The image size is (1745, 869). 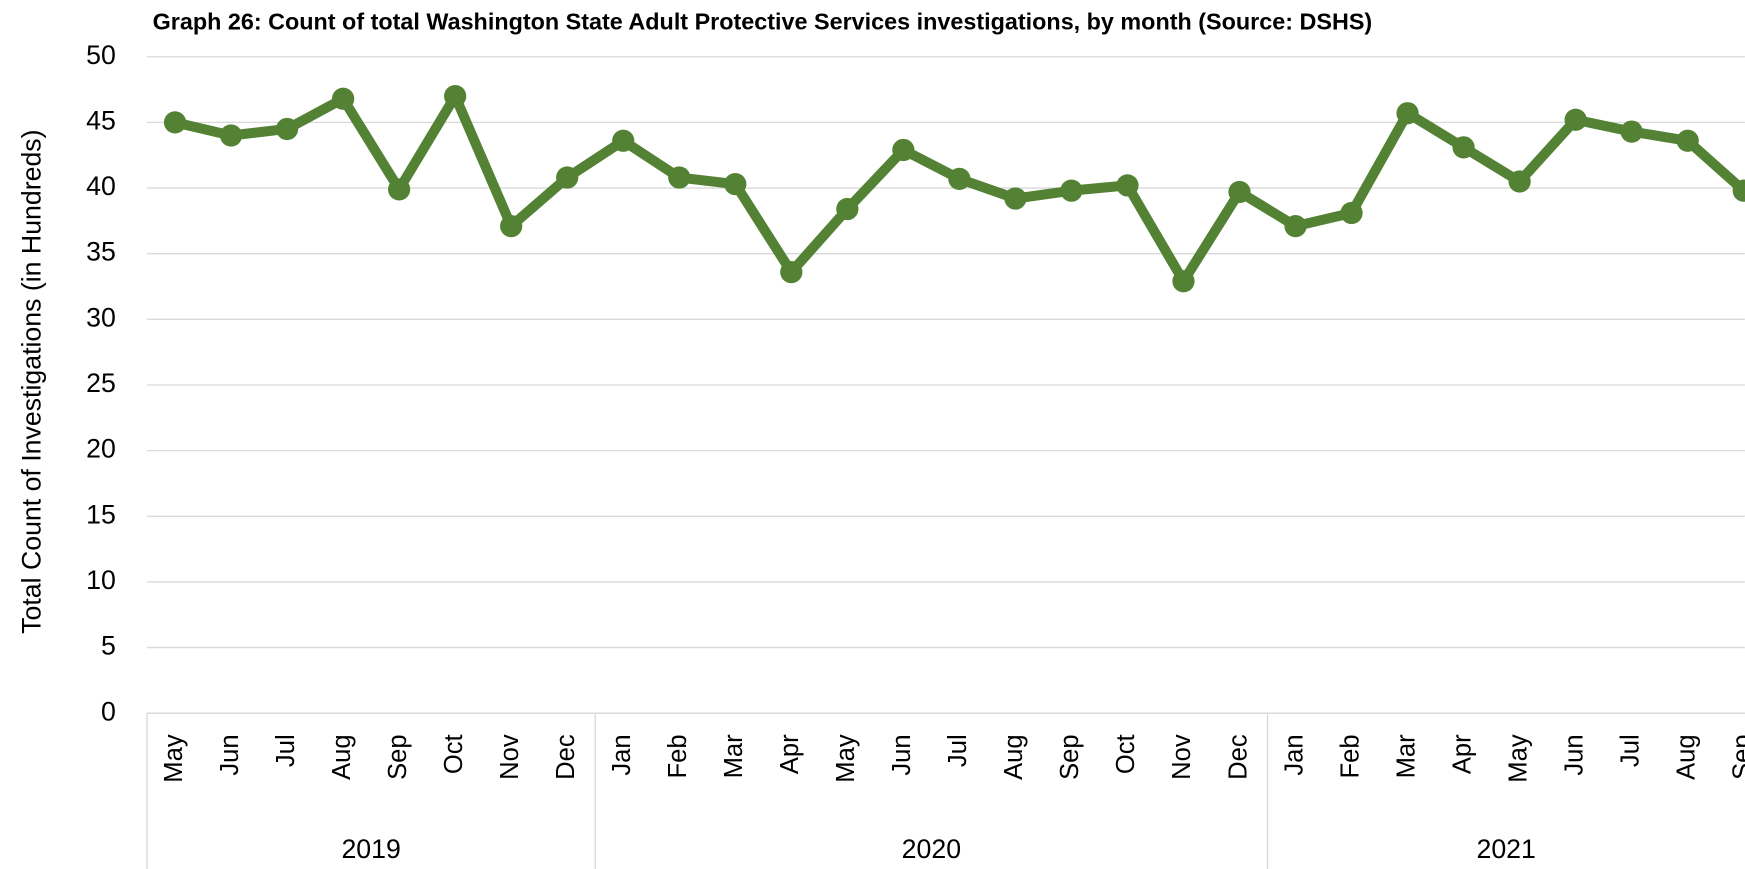 What do you see at coordinates (370, 849) in the screenshot?
I see `x-group-label: 2019` at bounding box center [370, 849].